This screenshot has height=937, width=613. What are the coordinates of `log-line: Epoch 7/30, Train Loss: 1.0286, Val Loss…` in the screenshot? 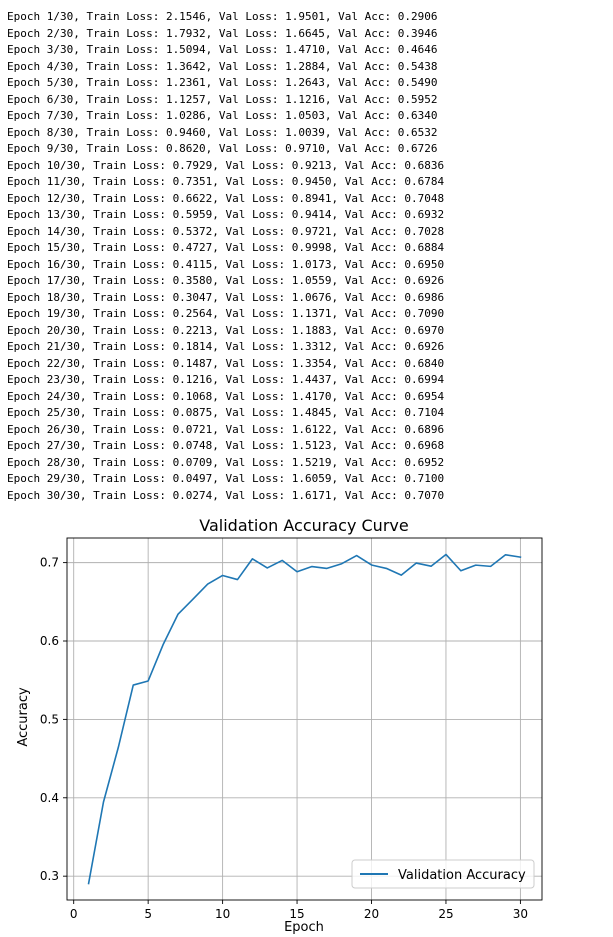 It's located at (222, 115).